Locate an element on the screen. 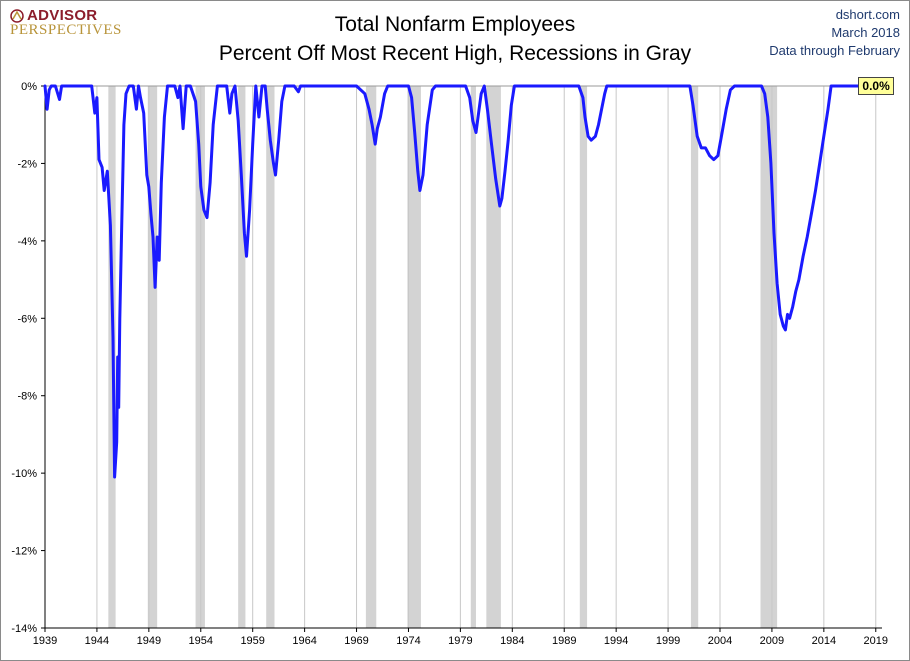 This screenshot has width=910, height=661. x-tick-label: 1969 is located at coordinates (356, 641).